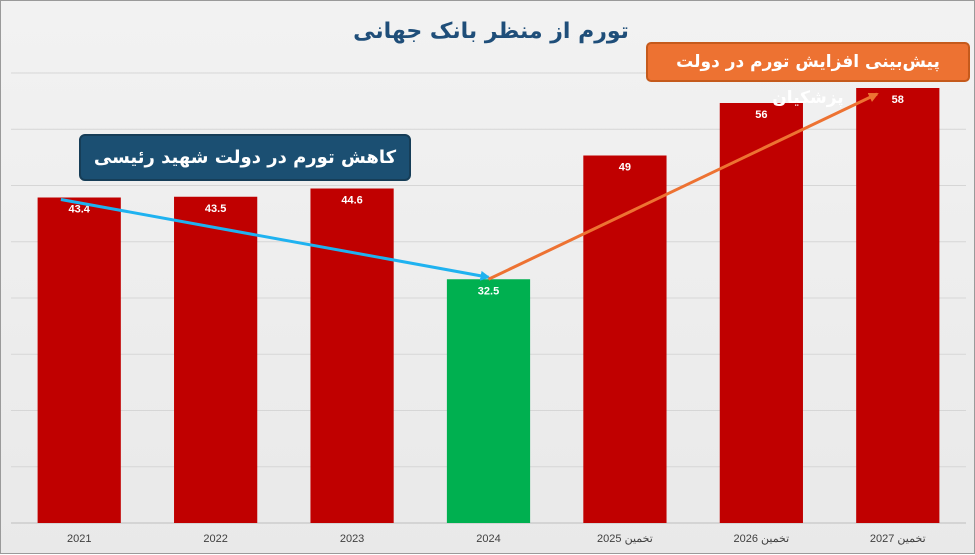  I want to click on x-tick-label: 2022, so click(215, 539).